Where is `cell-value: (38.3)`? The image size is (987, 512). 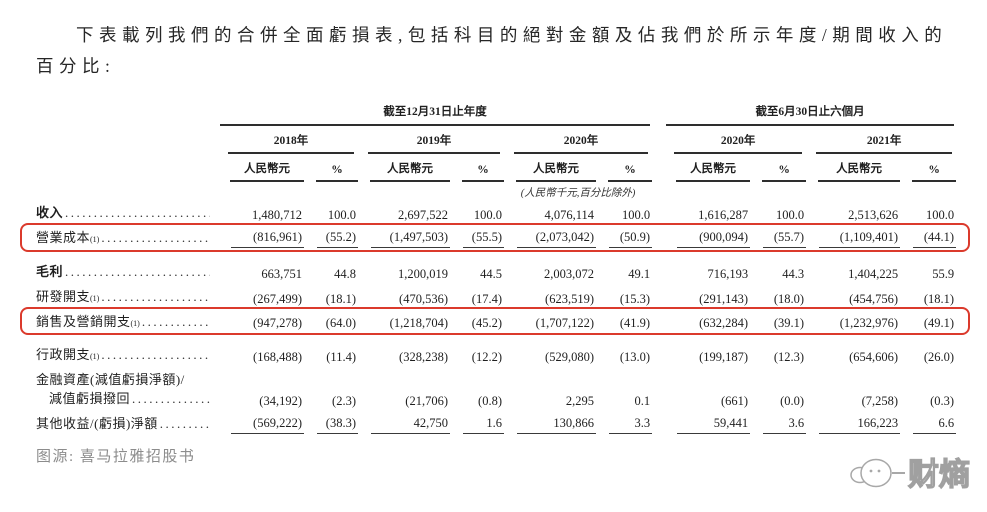 cell-value: (38.3) is located at coordinates (331, 423).